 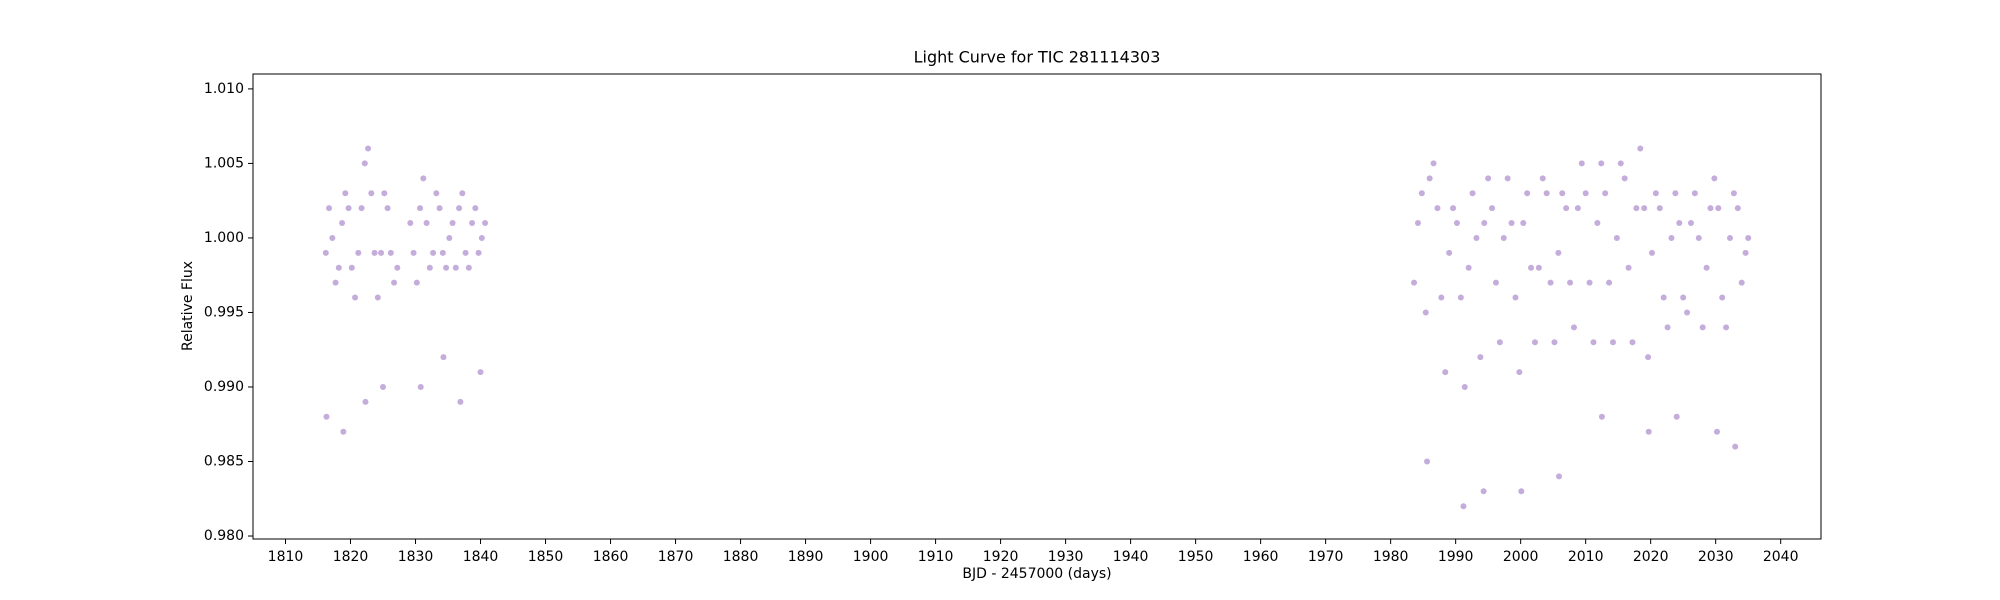 I want to click on x-tick-label: 1860, so click(x=611, y=557).